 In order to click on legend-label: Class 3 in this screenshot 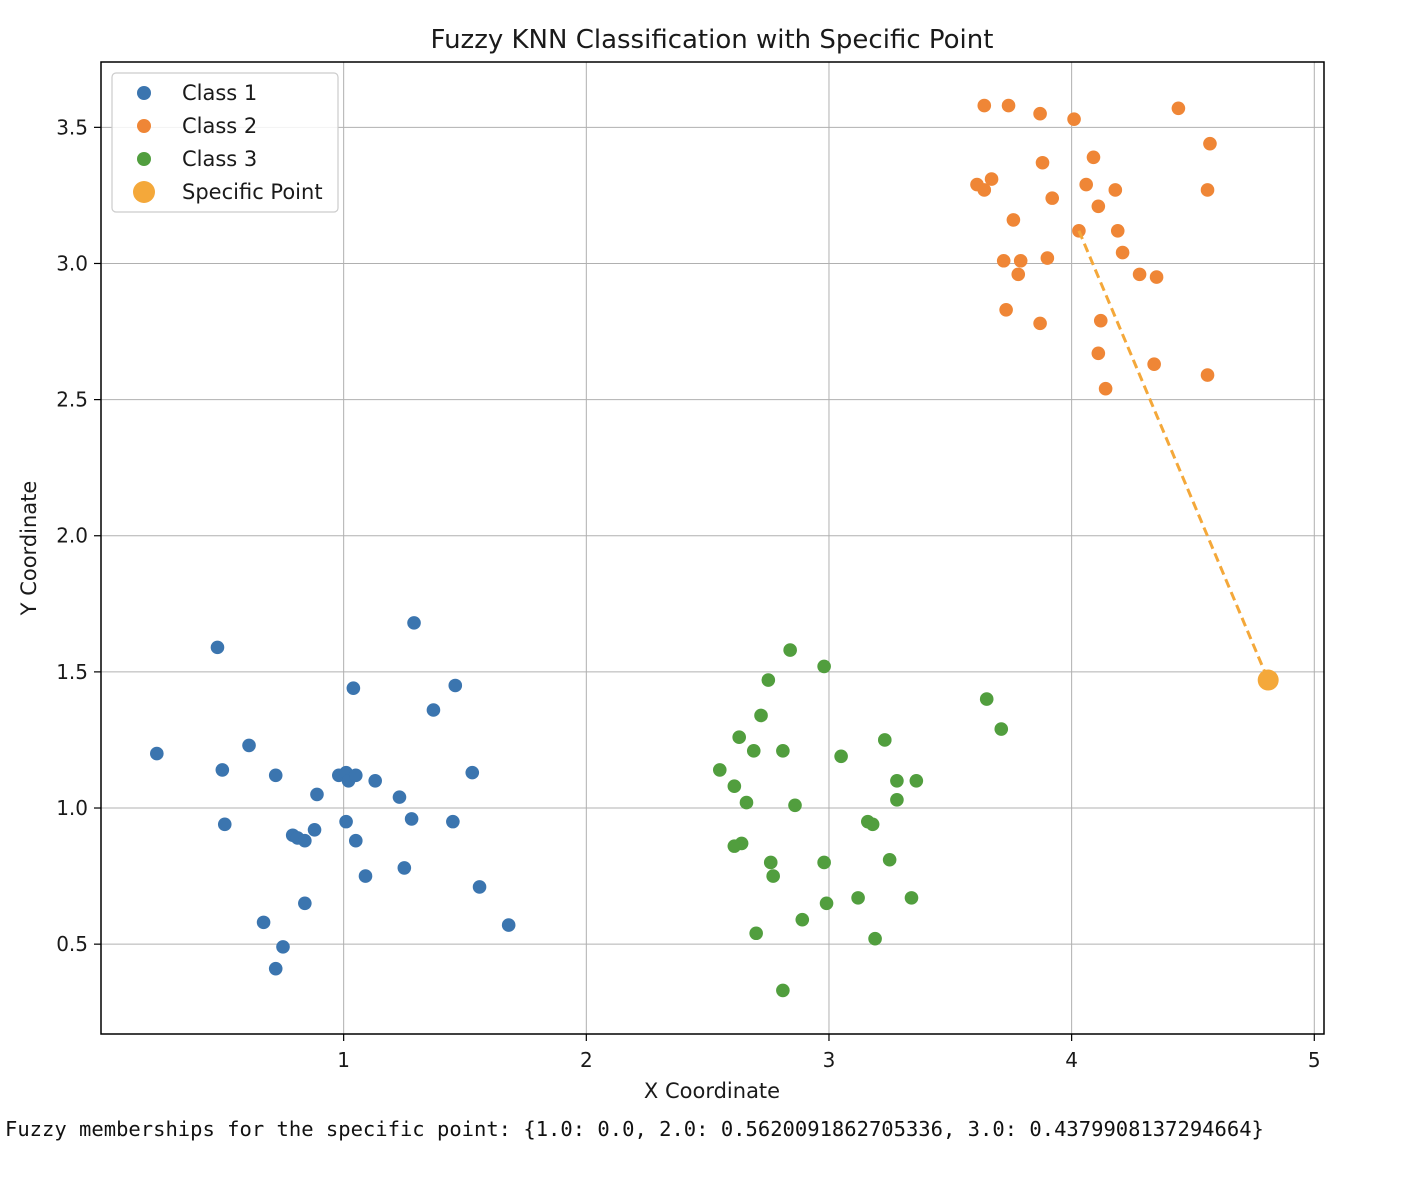, I will do `click(219, 159)`.